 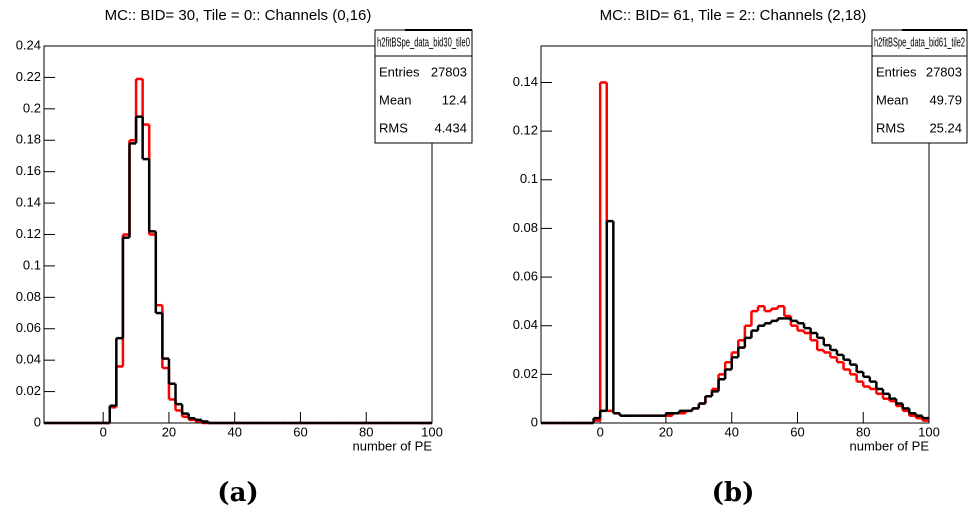 What do you see at coordinates (733, 15) in the screenshot?
I see `chart-title: MC:: BID= 61, Tile = 2:: Channels (2,18)` at bounding box center [733, 15].